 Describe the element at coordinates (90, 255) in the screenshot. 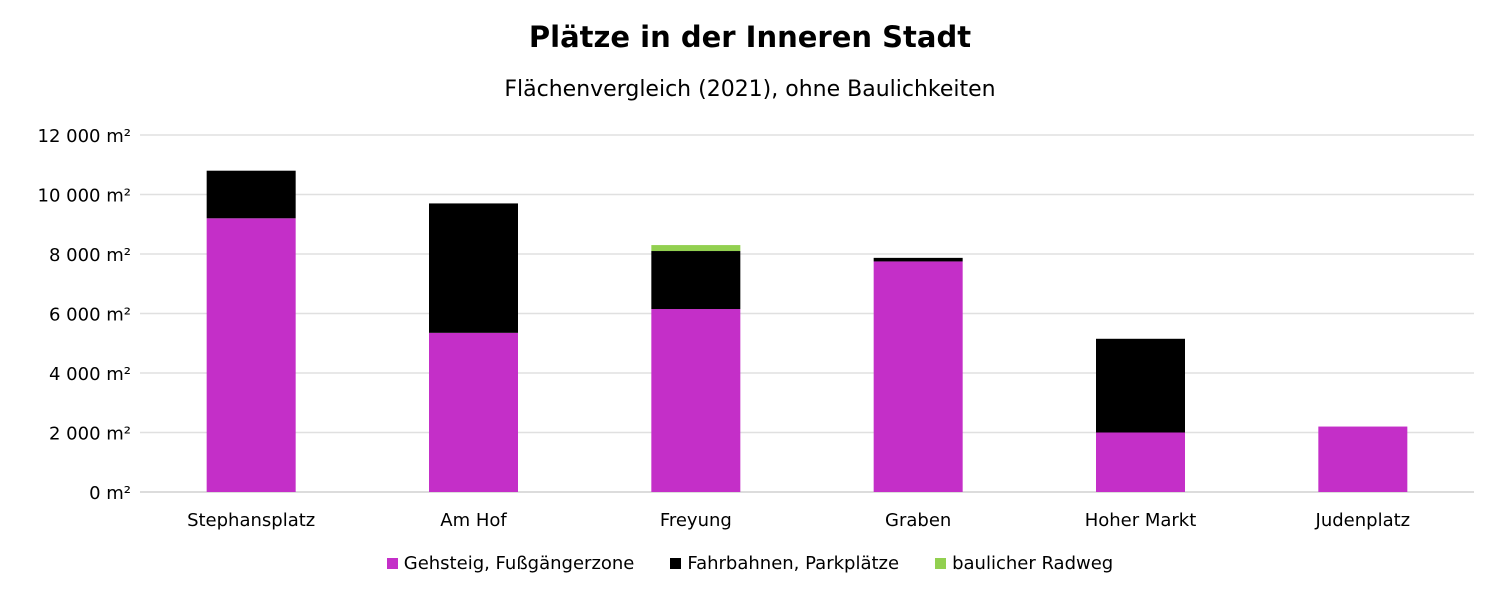

I see `y-tick-label: 8 000 m²` at that location.